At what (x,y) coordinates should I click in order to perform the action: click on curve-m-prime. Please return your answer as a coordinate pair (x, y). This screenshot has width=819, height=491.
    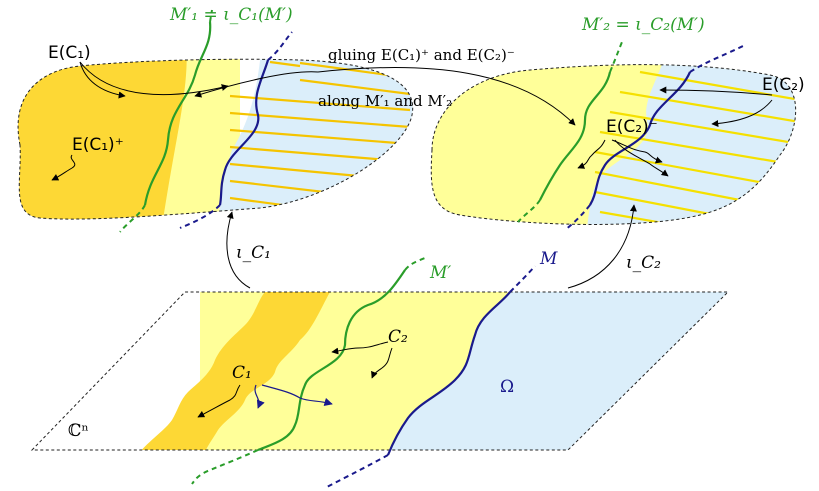
    Looking at the image, I should click on (331, 360).